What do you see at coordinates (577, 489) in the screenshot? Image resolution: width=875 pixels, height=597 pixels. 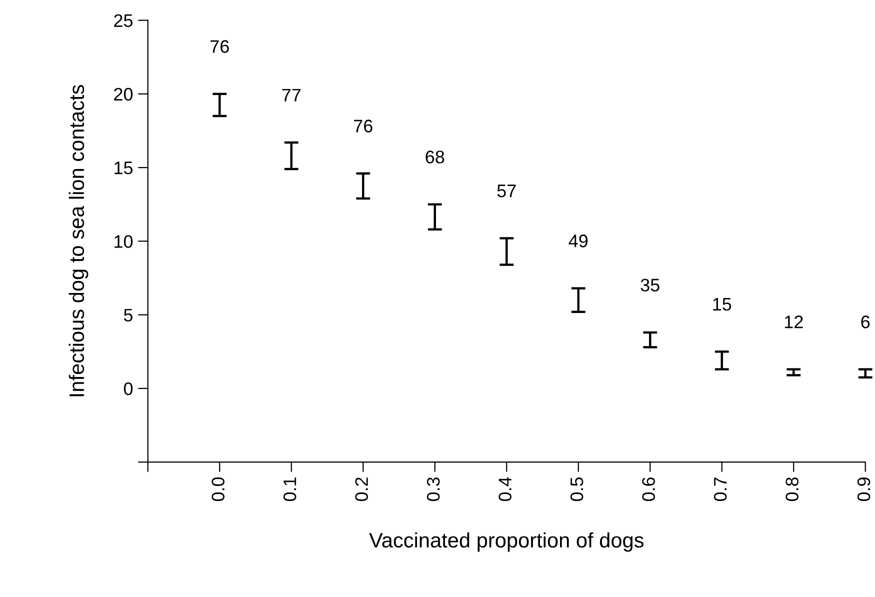 I see `x-tick-label: 0.5` at bounding box center [577, 489].